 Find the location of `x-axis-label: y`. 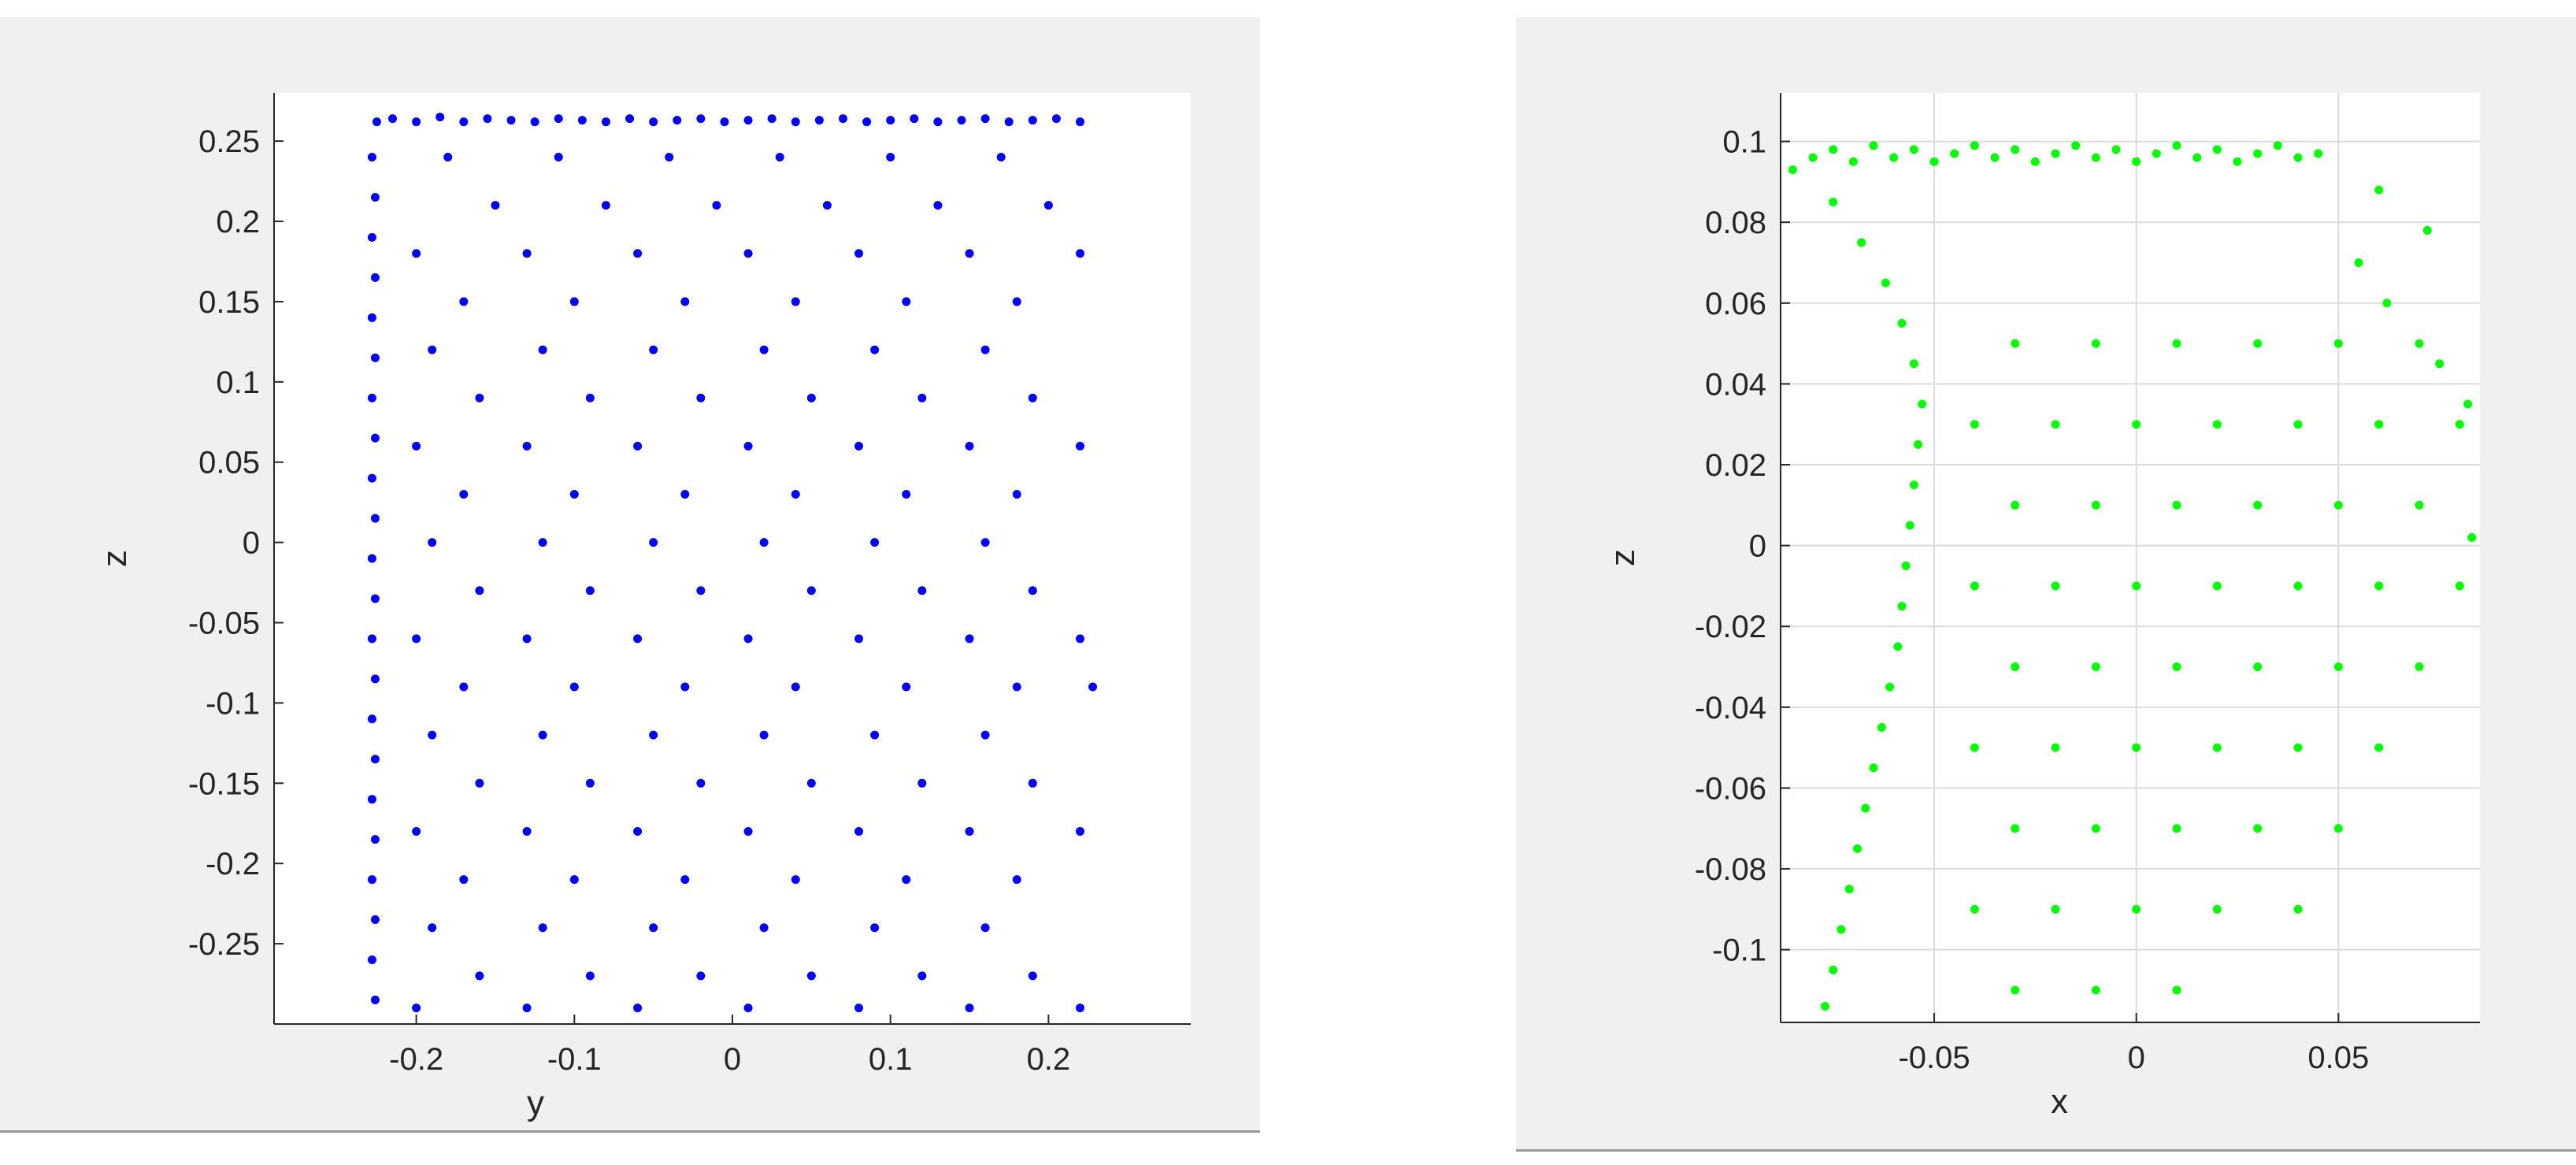

x-axis-label: y is located at coordinates (535, 1103).